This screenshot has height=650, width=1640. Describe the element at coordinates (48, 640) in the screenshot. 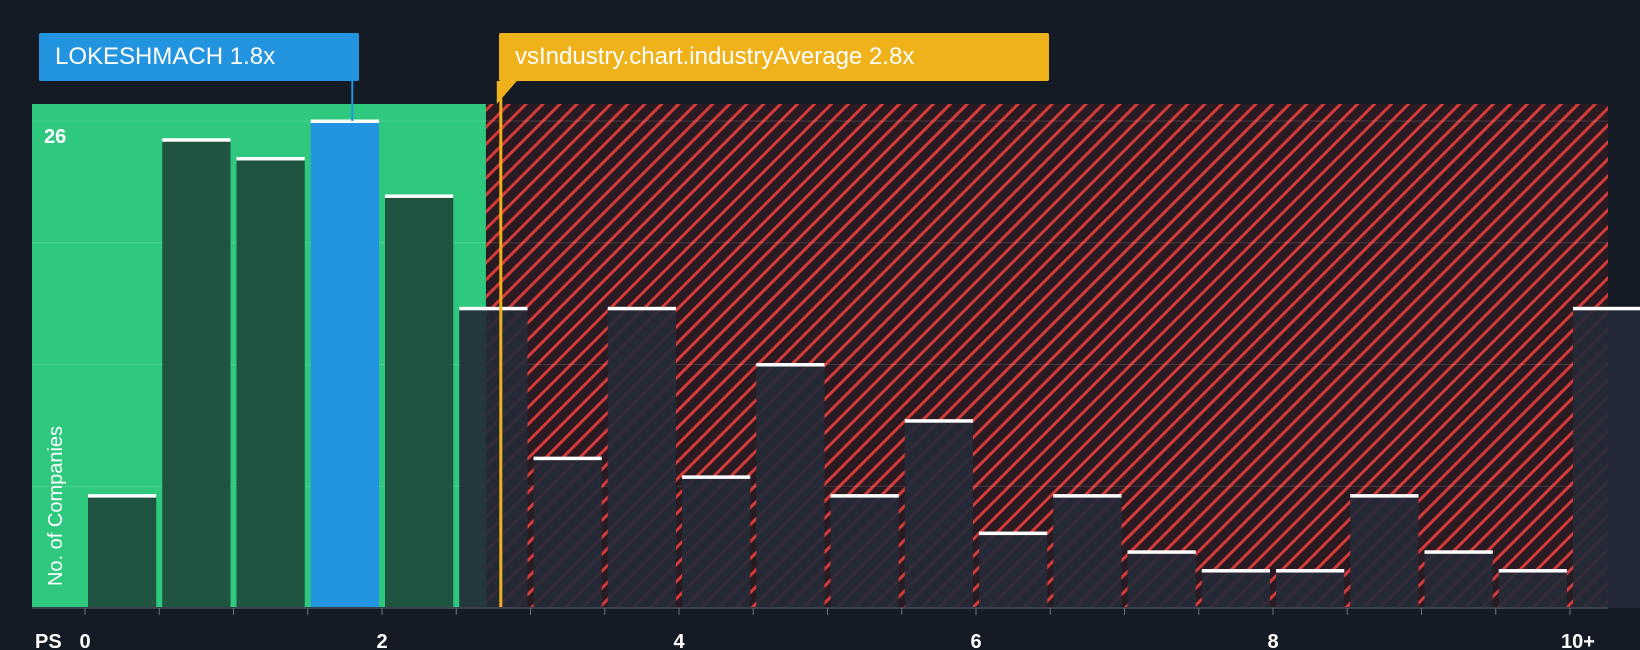

I see `x-axis-title: PS` at that location.